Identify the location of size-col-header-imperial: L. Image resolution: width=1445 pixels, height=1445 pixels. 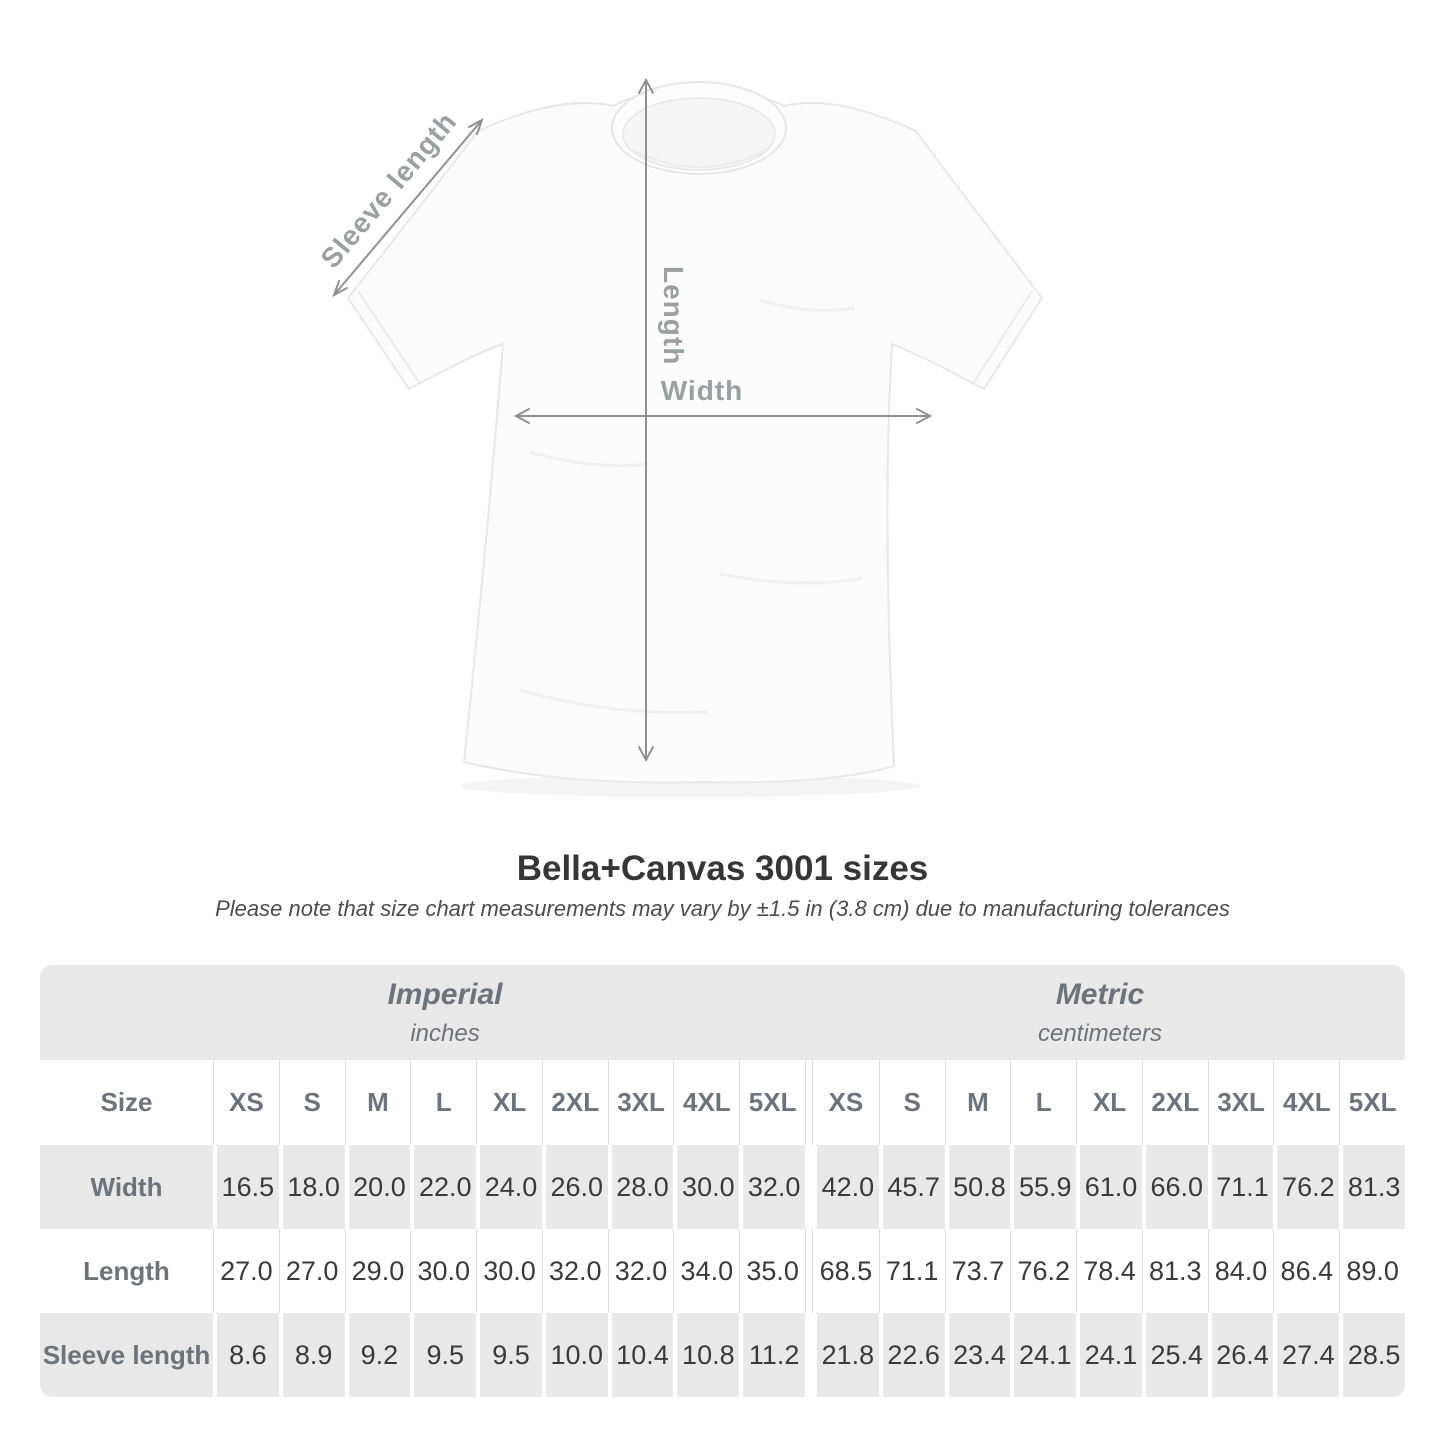
(443, 1102).